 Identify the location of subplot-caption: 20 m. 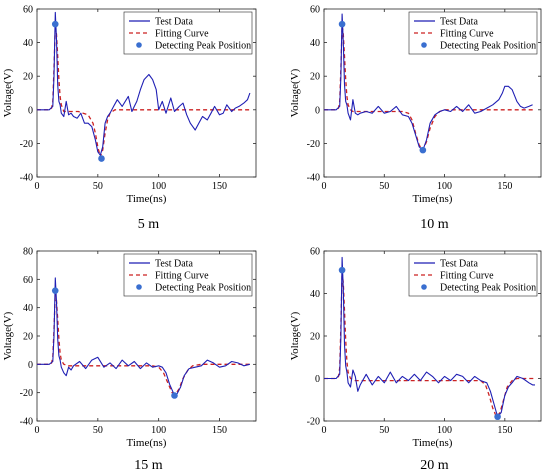
(434, 465).